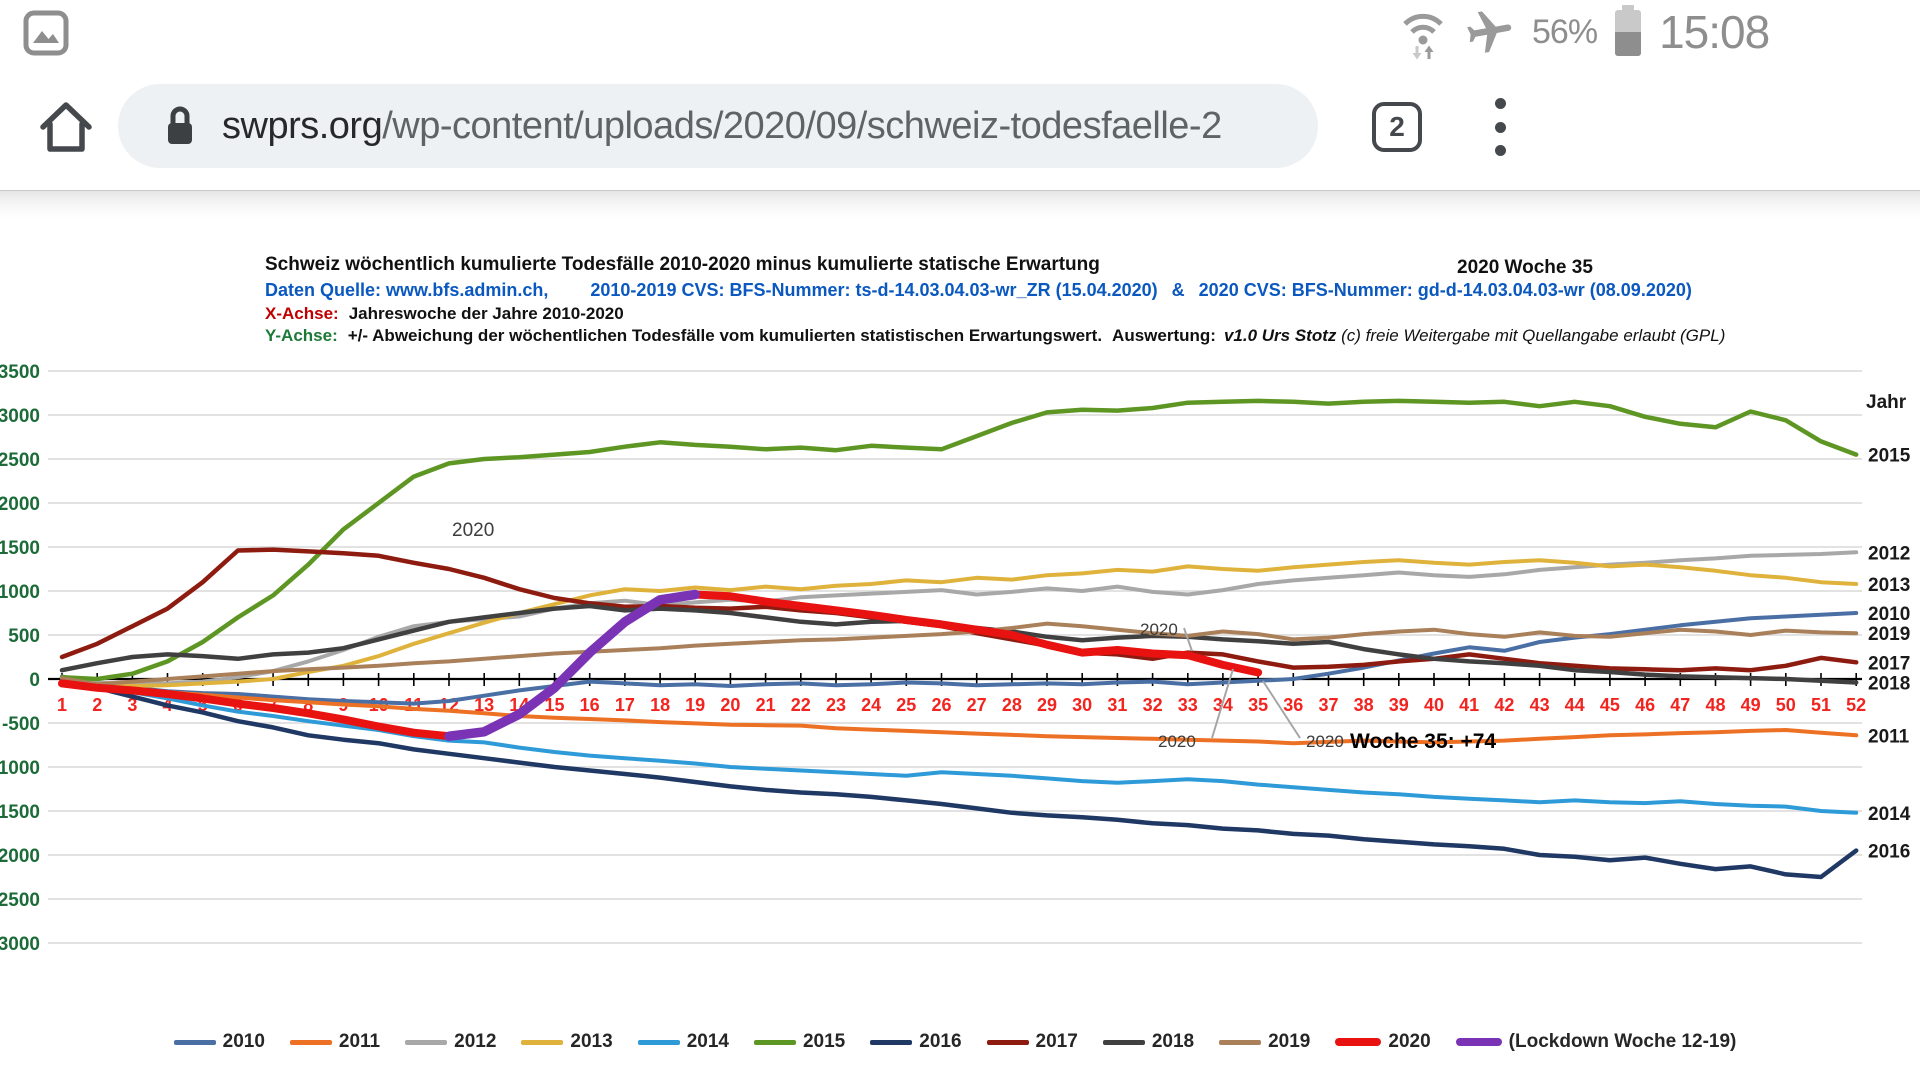  What do you see at coordinates (1082, 705) in the screenshot?
I see `x-axis-label-30: 30` at bounding box center [1082, 705].